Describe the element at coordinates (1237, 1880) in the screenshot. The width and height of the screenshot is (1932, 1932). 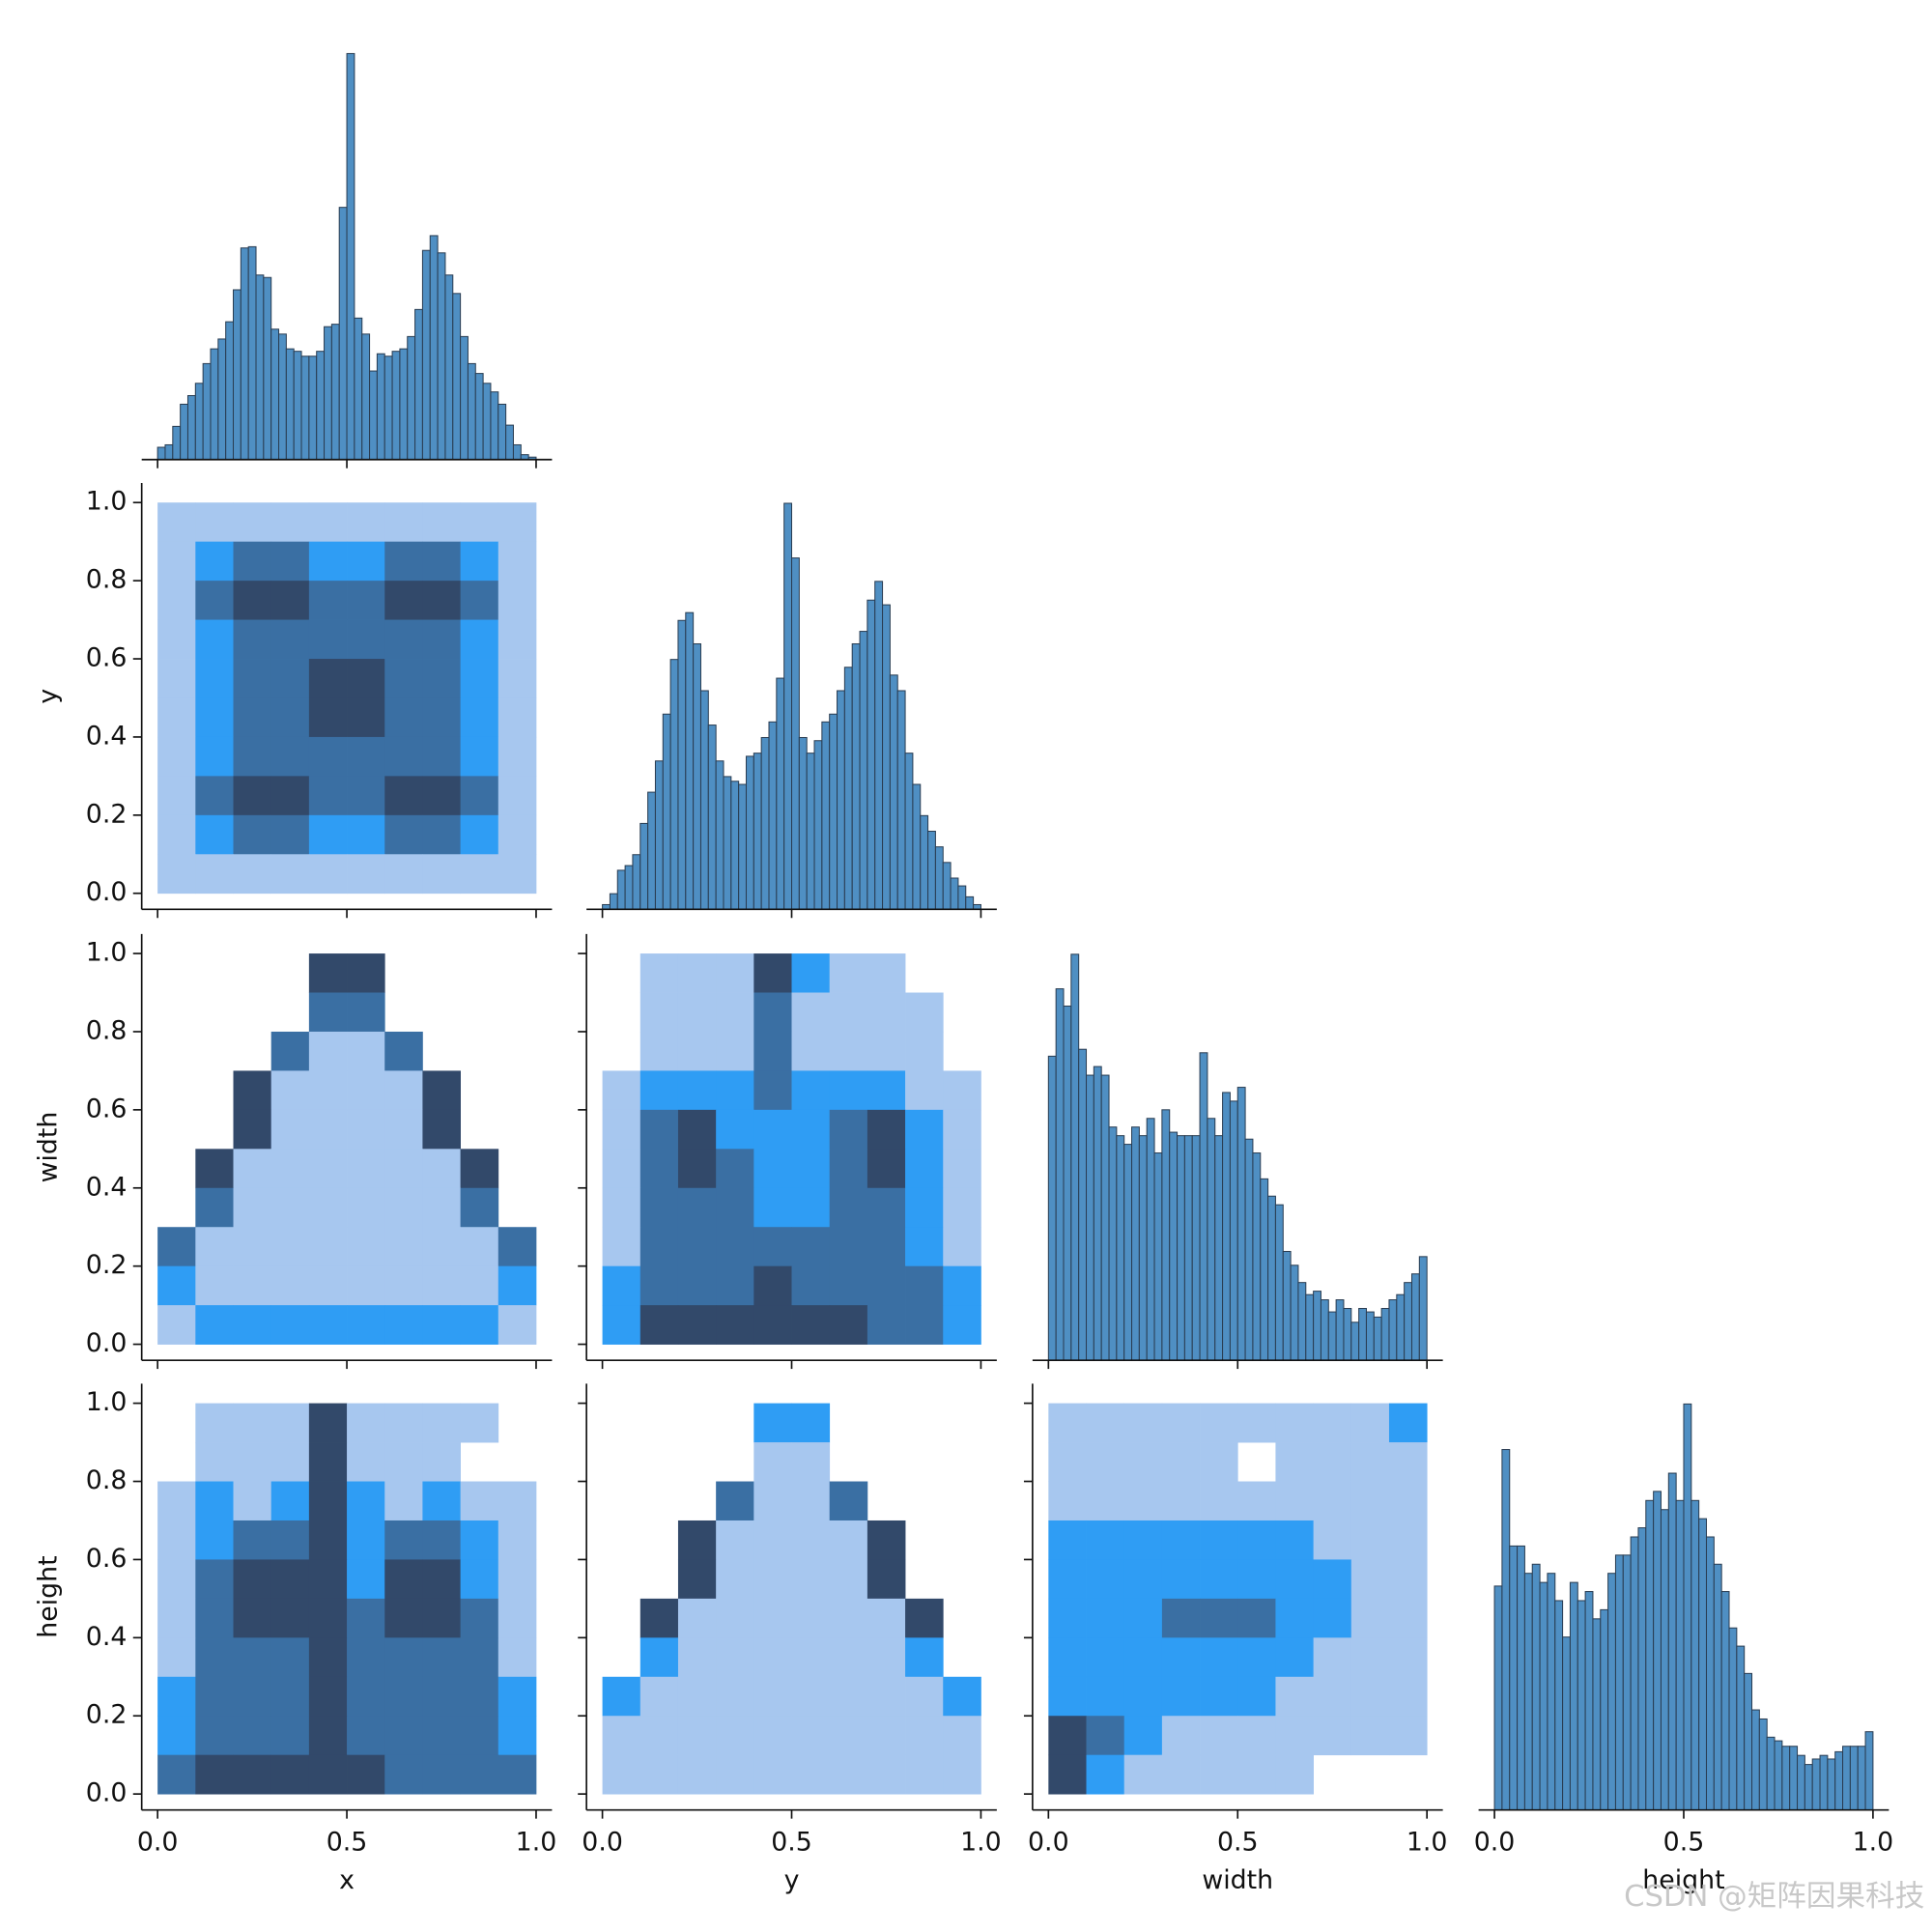
I see `x-axis-label: width` at that location.